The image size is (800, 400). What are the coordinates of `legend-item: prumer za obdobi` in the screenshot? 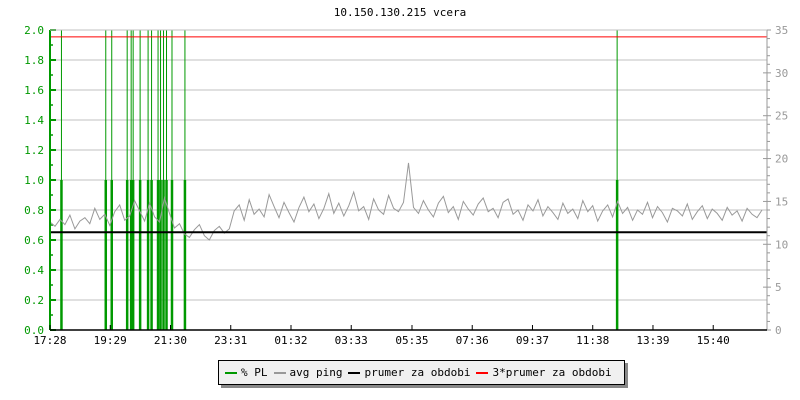 It's located at (409, 372).